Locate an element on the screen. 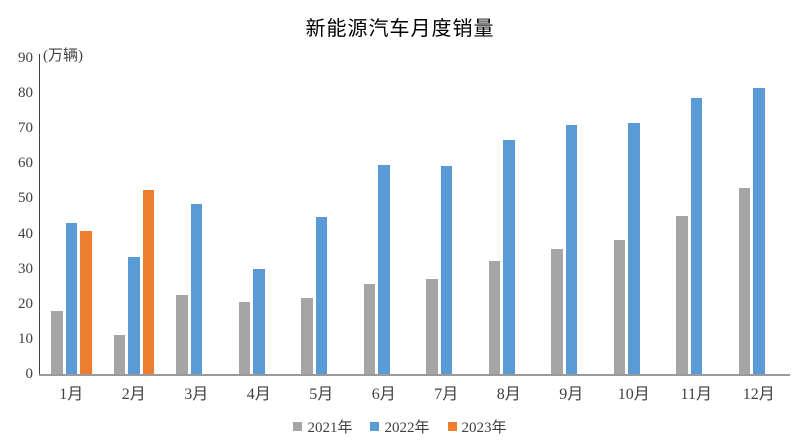 Image resolution: width=800 pixels, height=447 pixels. bar-2021年-1月 is located at coordinates (57, 342).